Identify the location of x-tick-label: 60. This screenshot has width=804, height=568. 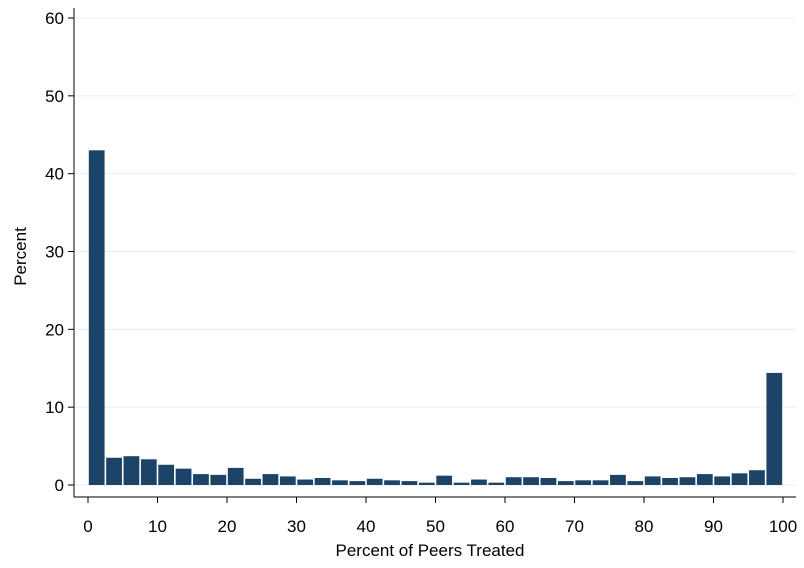
(505, 526).